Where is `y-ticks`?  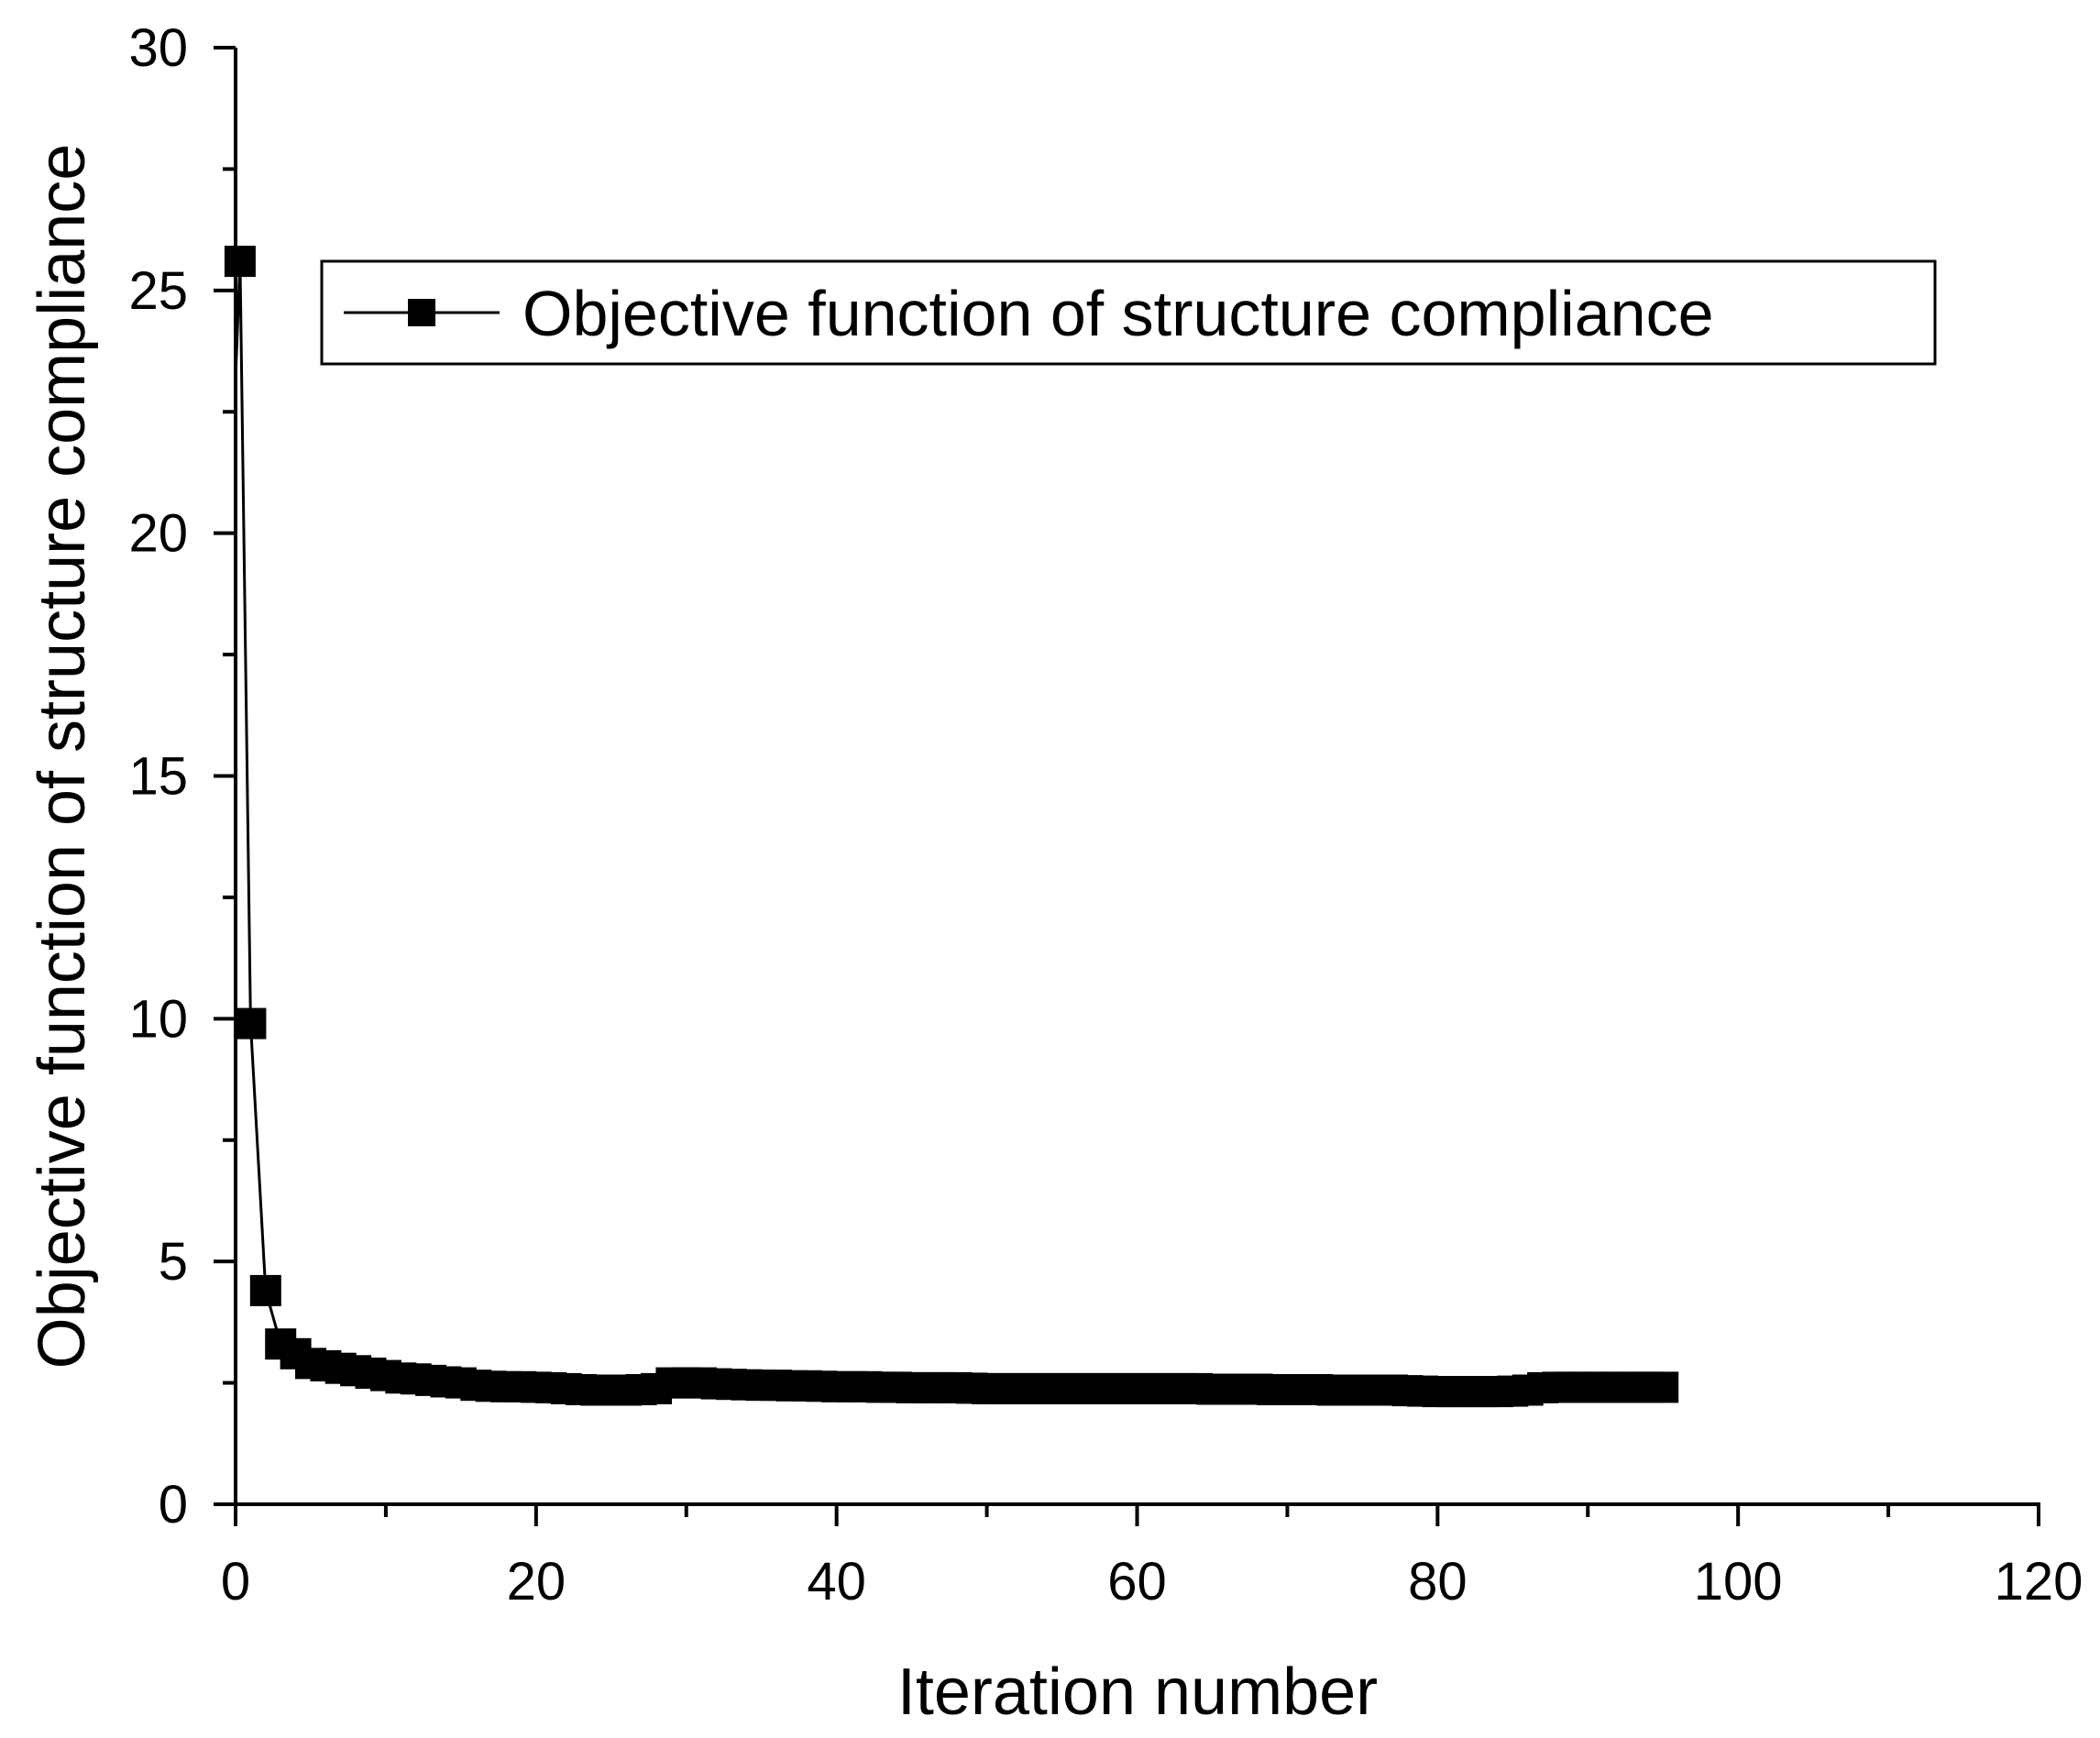 y-ticks is located at coordinates (225, 776).